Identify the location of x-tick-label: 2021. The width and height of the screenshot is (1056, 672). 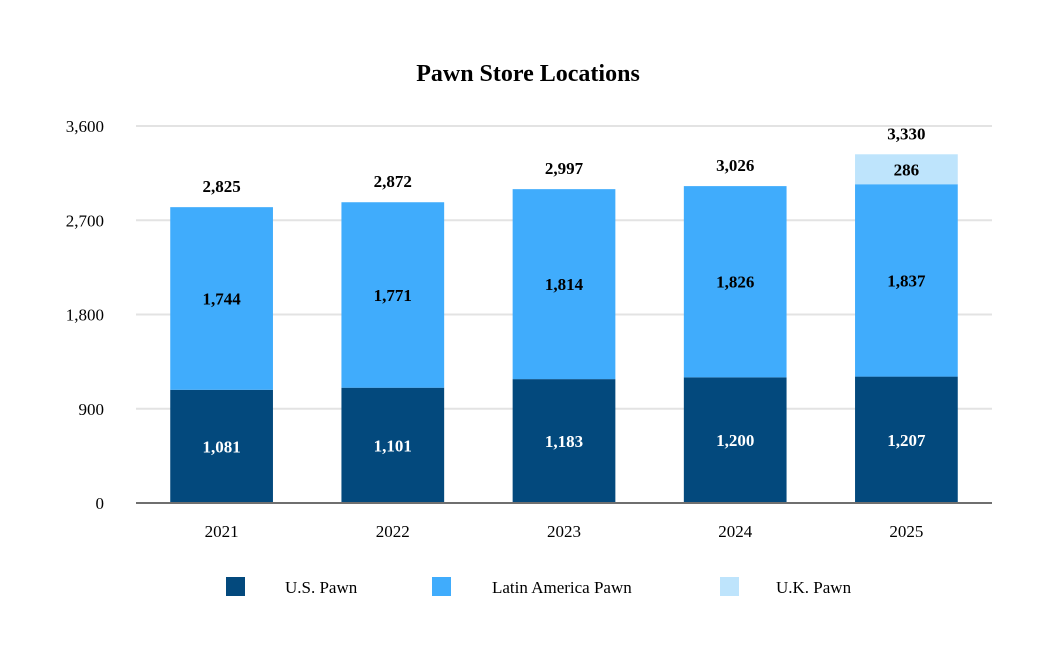
(222, 531).